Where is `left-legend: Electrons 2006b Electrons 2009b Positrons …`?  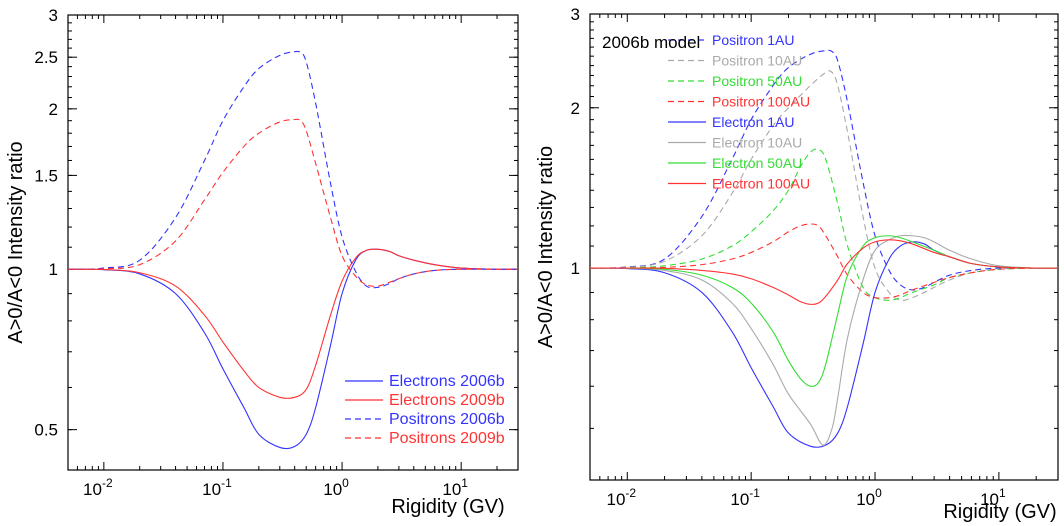
left-legend: Electrons 2006b Electrons 2009b Positrons … is located at coordinates (425, 410).